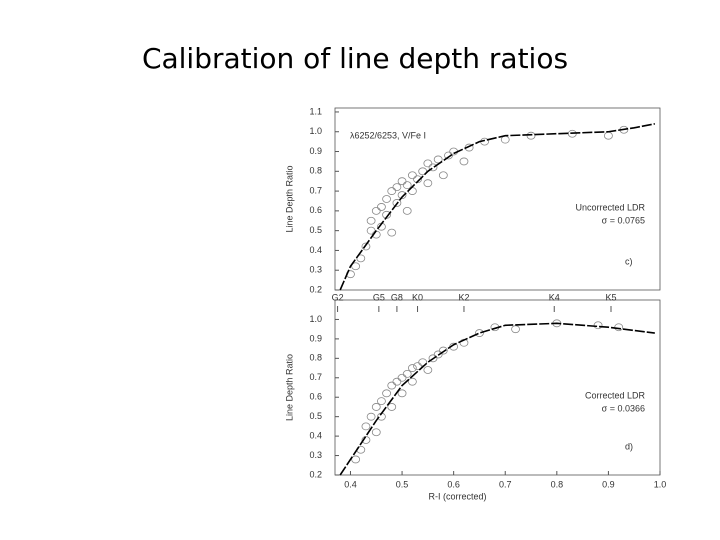 Image resolution: width=720 pixels, height=540 pixels. What do you see at coordinates (315, 111) in the screenshot?
I see `y-tick-label: 1.1` at bounding box center [315, 111].